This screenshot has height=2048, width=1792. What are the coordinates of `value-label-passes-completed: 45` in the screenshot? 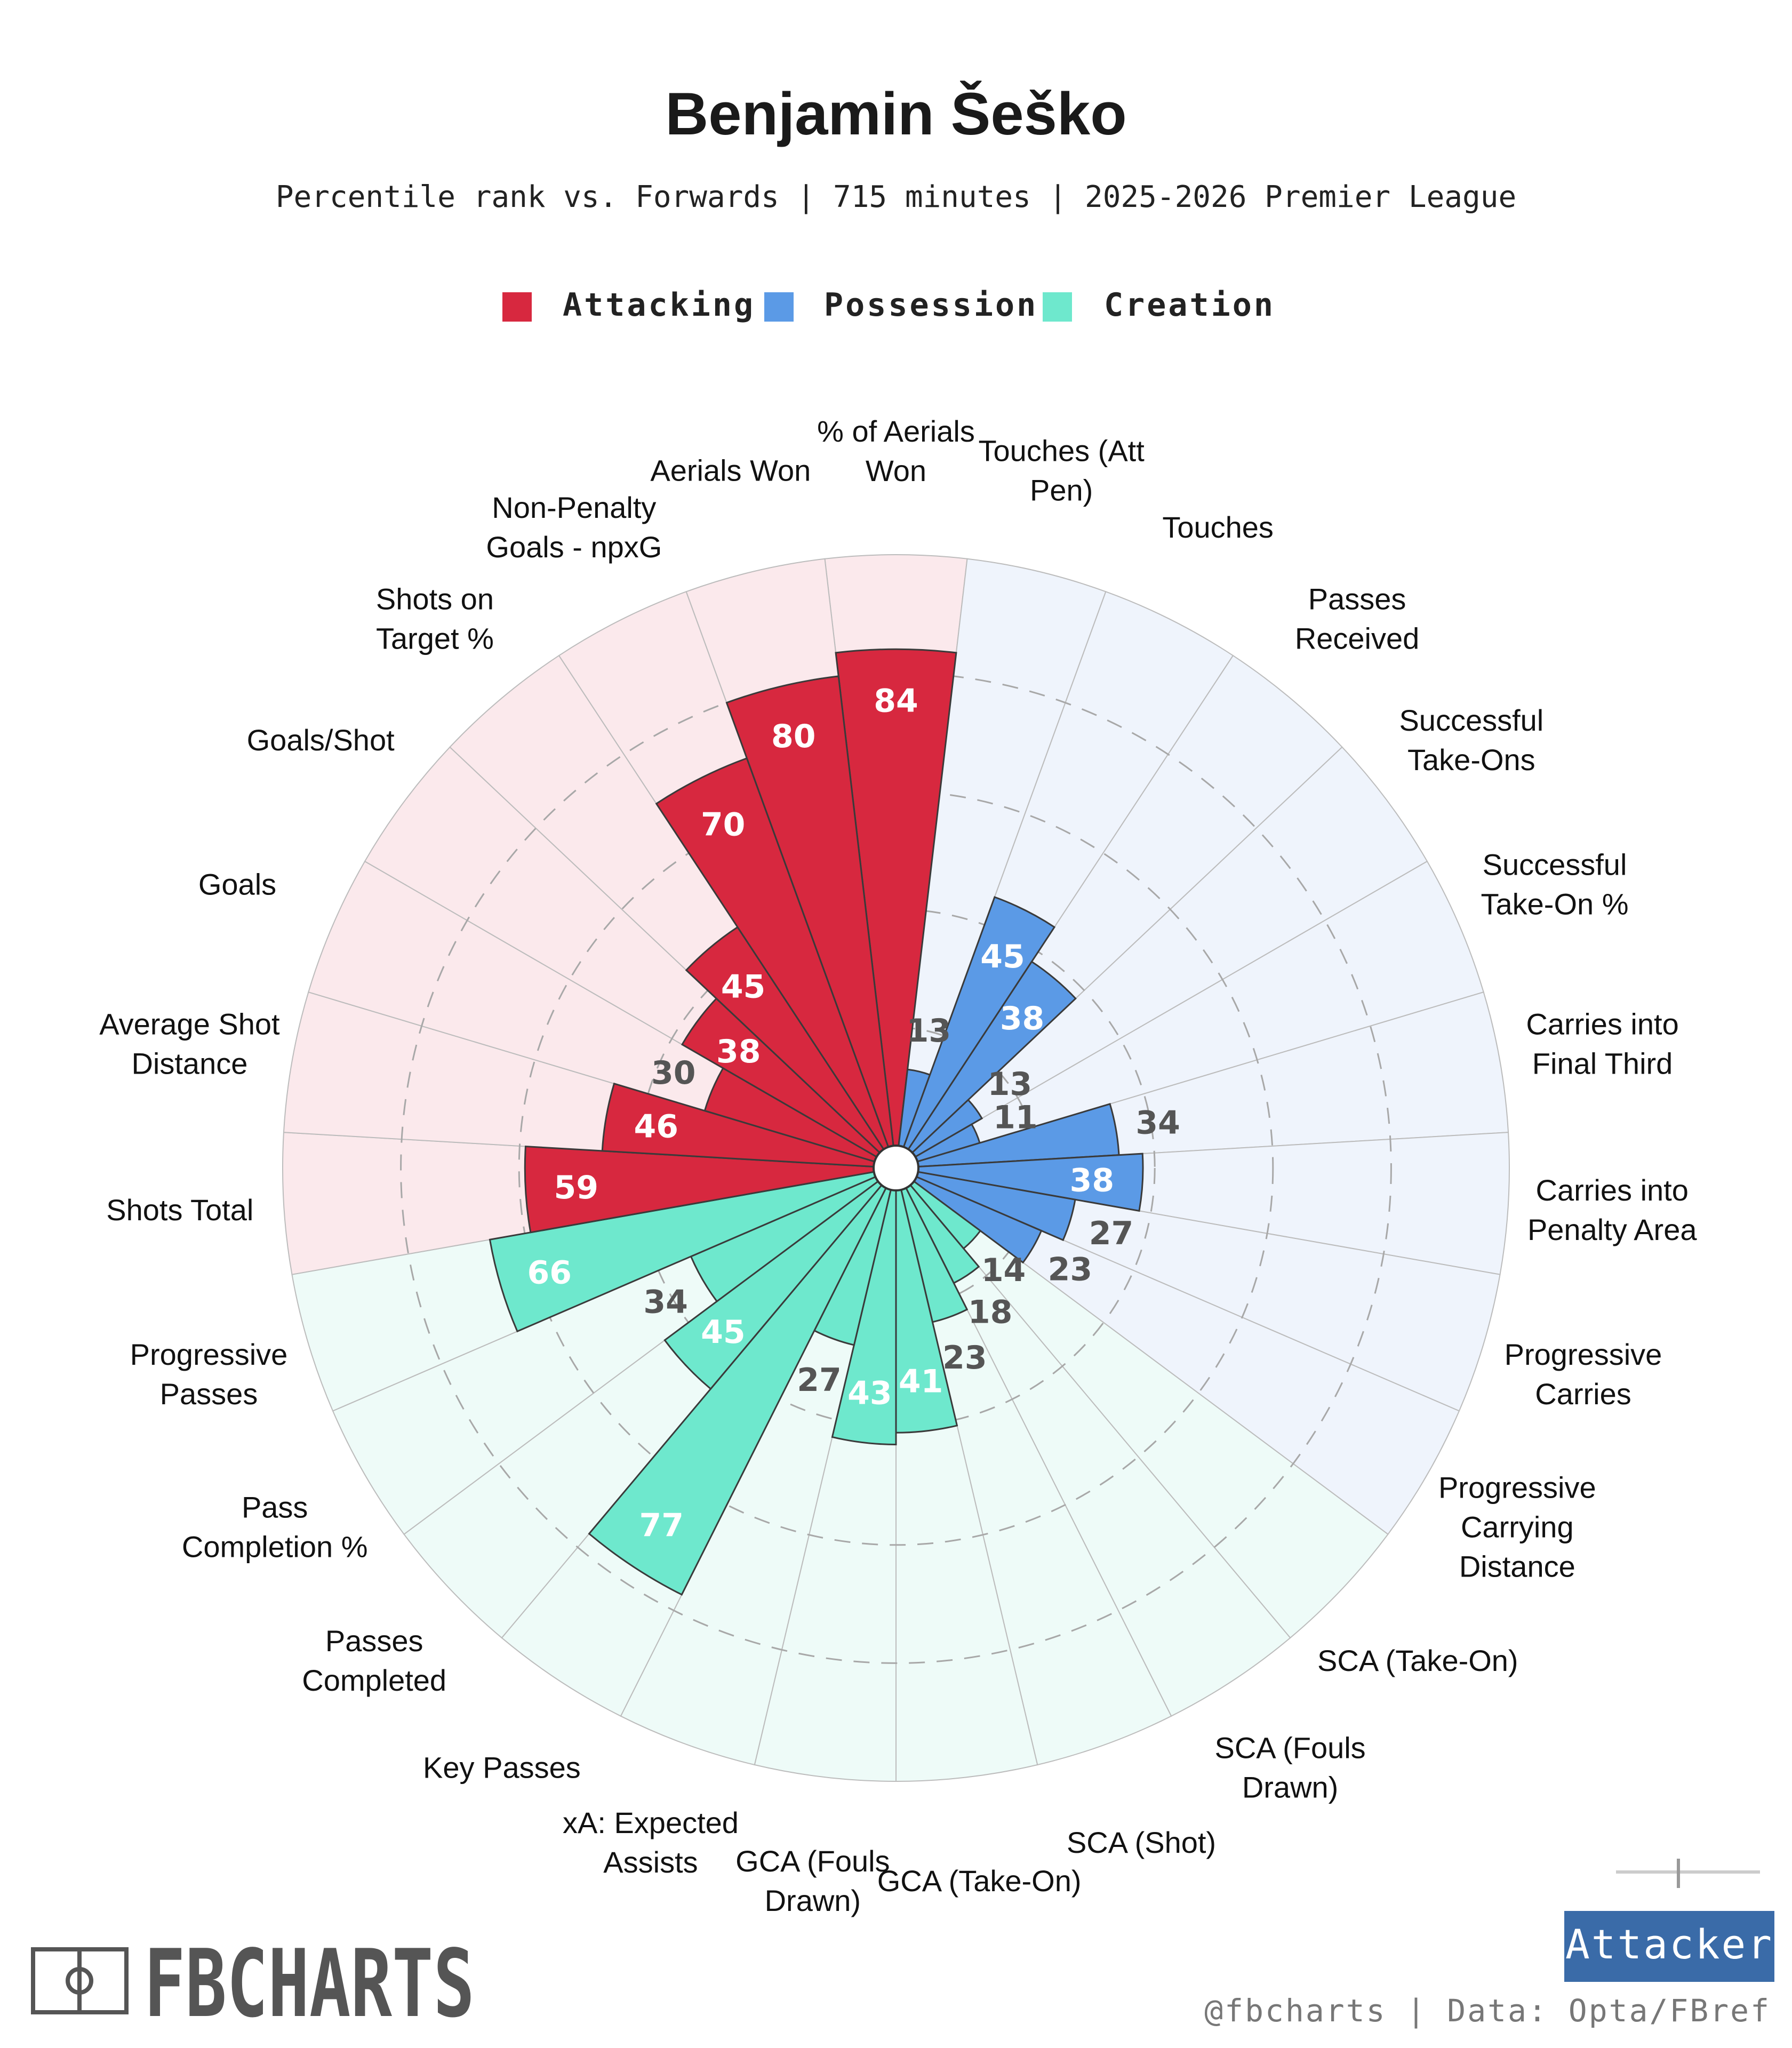 It's located at (723, 1332).